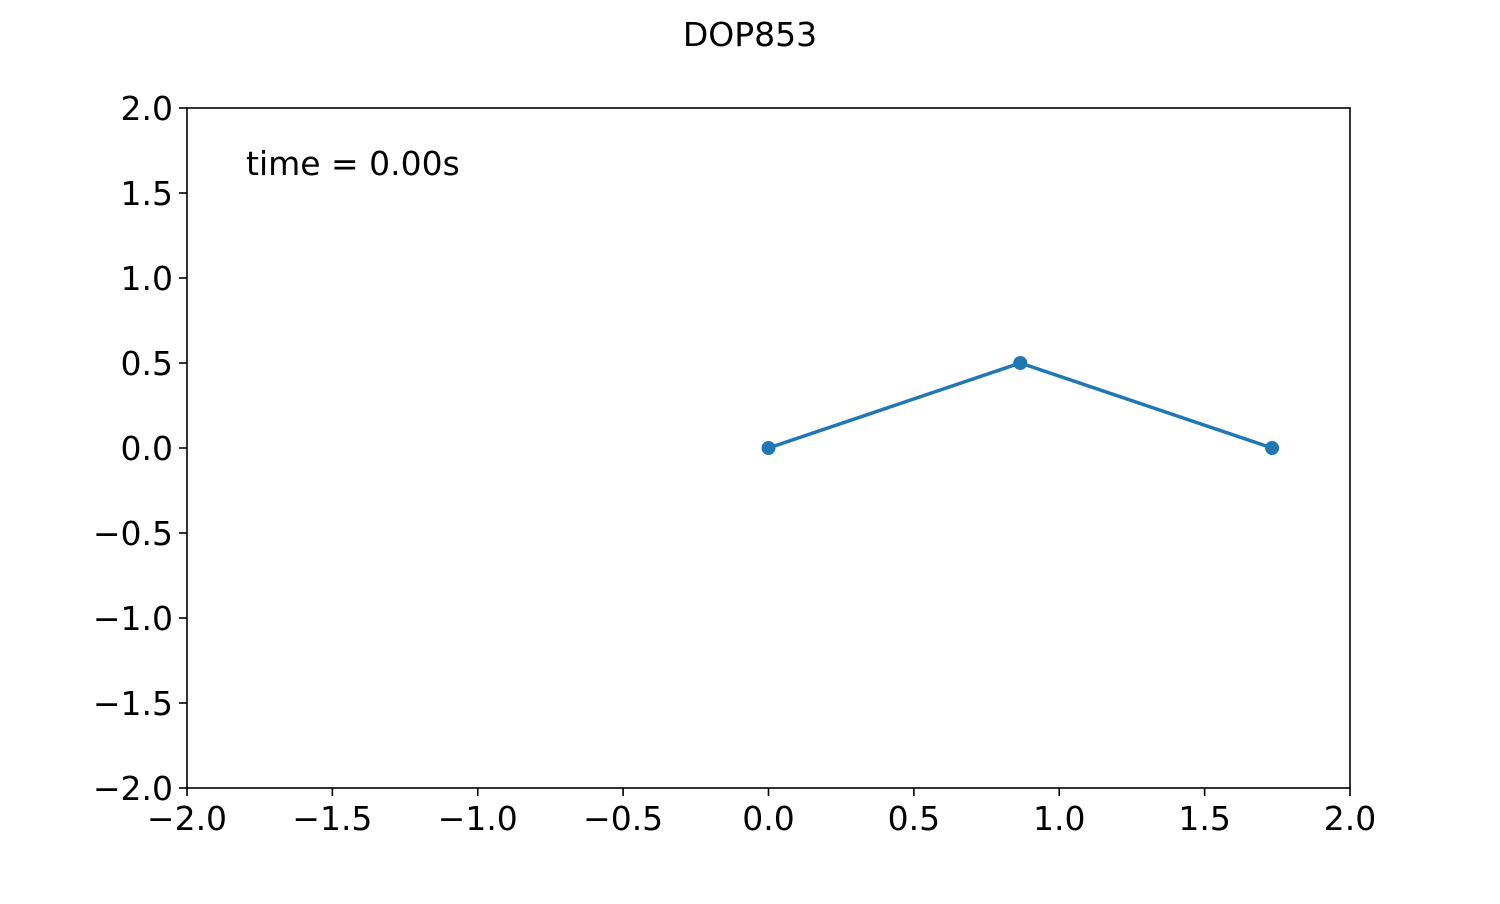 This screenshot has height=904, width=1500. Describe the element at coordinates (133, 618) in the screenshot. I see `y-tick-label: −1.0` at that location.